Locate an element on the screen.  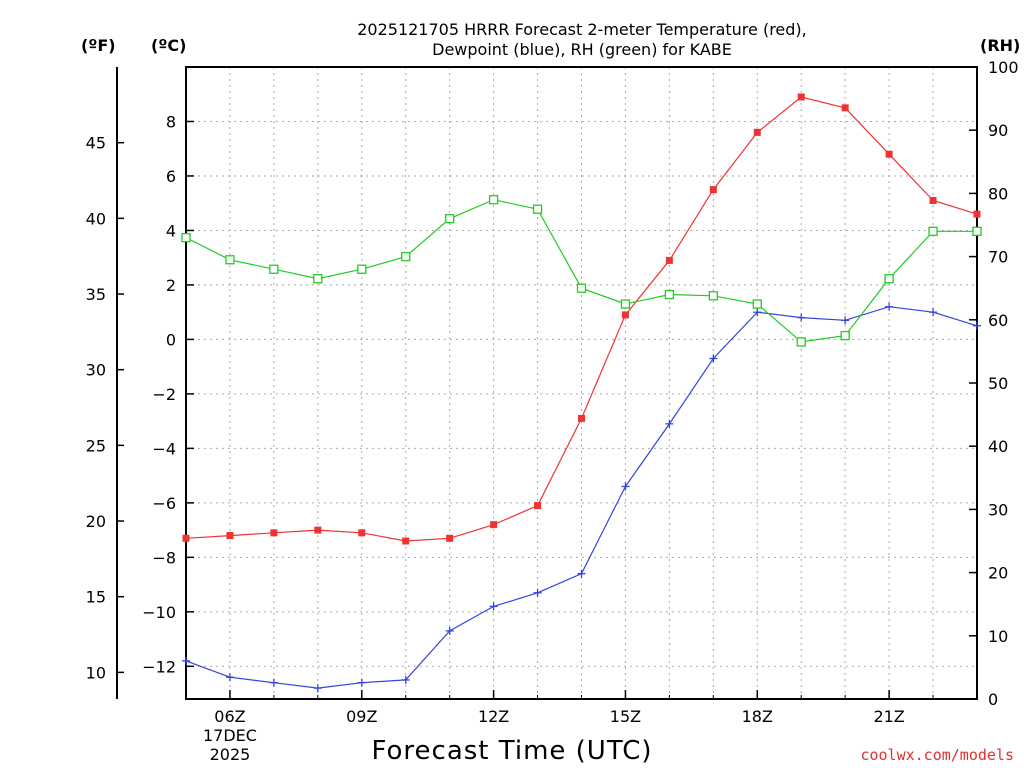
celsius-tick-label: 2 is located at coordinates (171, 285).